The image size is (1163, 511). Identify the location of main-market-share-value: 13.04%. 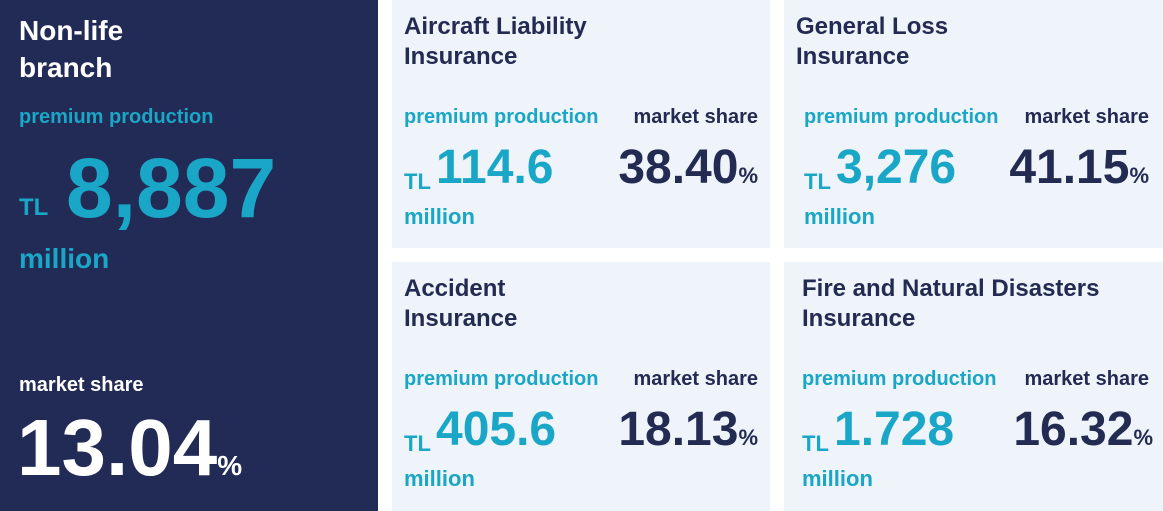
(129, 448).